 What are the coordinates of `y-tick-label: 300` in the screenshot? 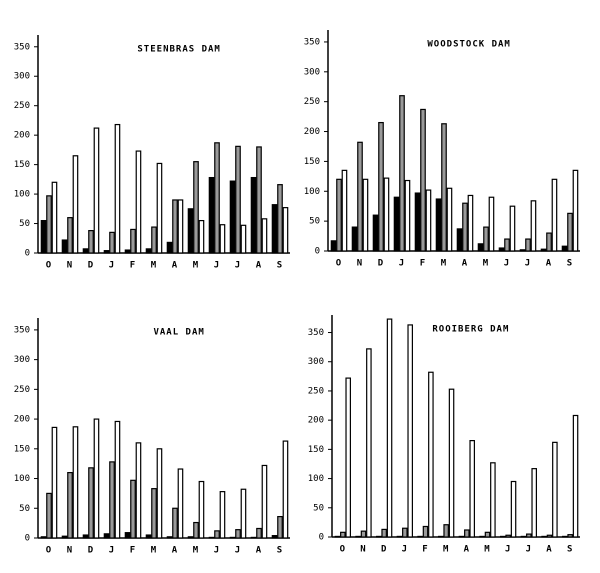 It's located at (312, 72).